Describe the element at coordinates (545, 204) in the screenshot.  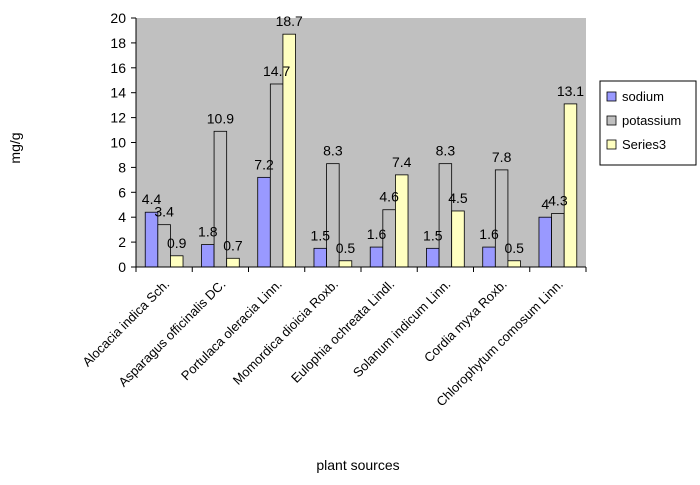
I see `data-label: 4` at that location.